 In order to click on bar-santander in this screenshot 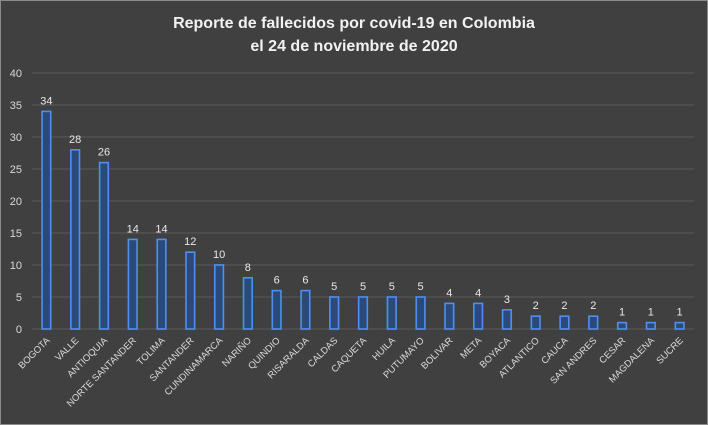, I will do `click(190, 290)`.